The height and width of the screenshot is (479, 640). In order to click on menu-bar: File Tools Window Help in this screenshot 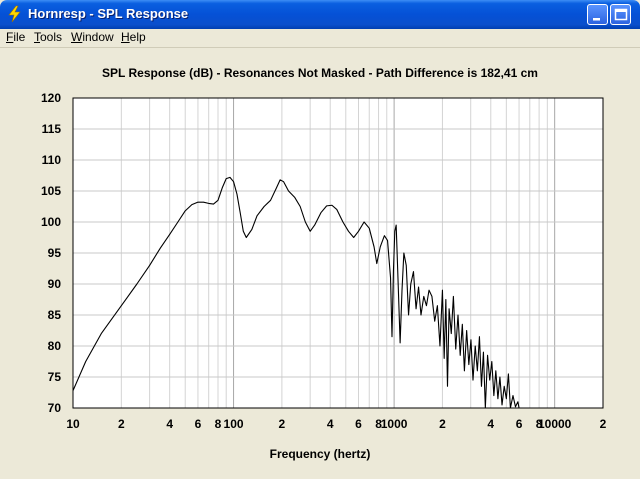, I will do `click(320, 38)`.